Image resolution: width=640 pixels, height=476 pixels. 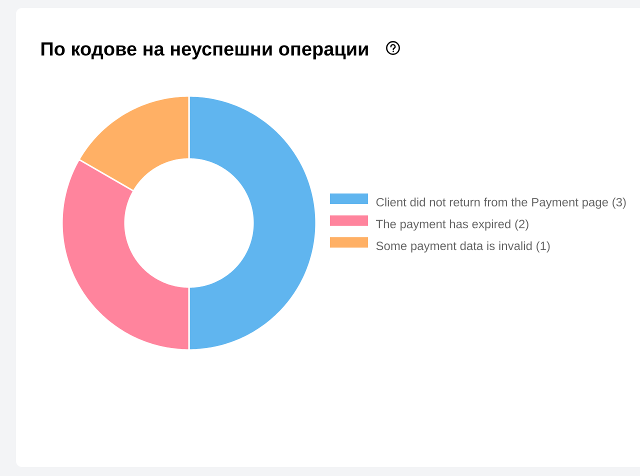 What do you see at coordinates (501, 203) in the screenshot?
I see `legend-label: Client did not return from the Payment page (3)` at bounding box center [501, 203].